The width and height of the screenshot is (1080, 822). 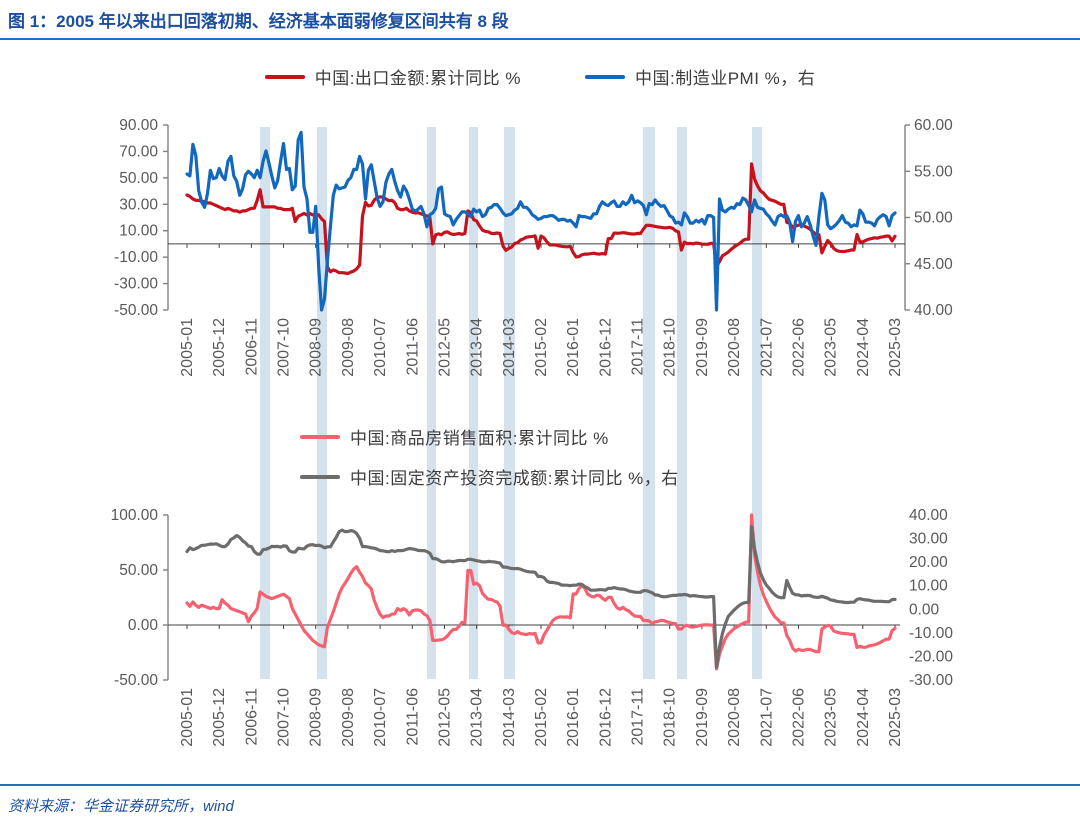 I want to click on left-axis-tick-label: -30.00, so click(x=136, y=284).